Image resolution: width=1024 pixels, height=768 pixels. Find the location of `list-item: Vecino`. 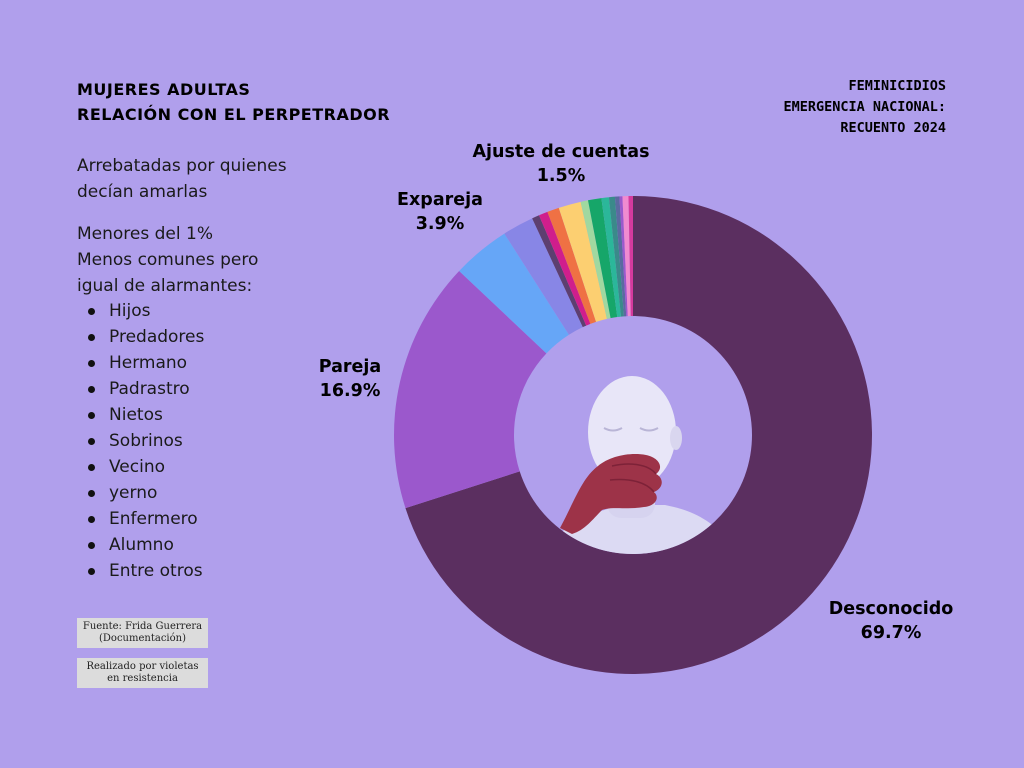

list-item: Vecino is located at coordinates (145, 467).